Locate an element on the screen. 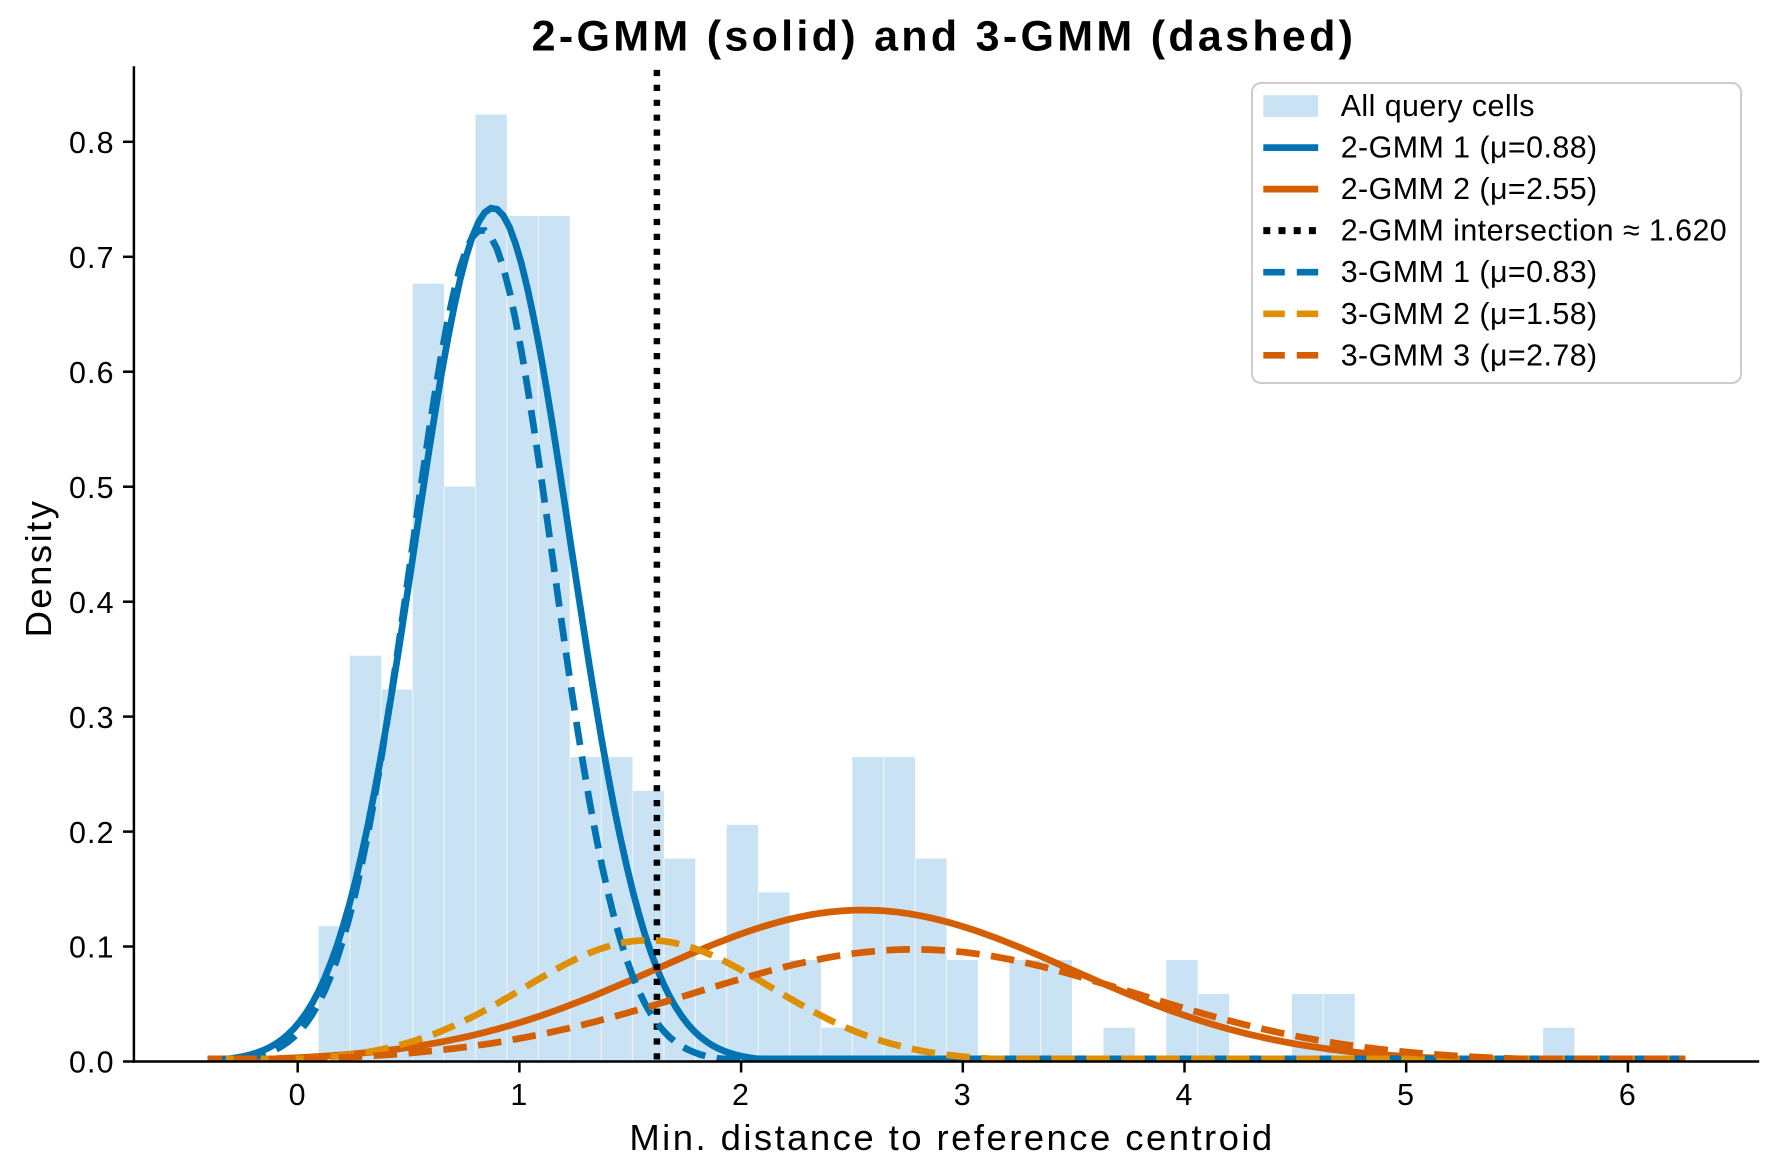 This screenshot has width=1777, height=1176. svg-text: 0.4 is located at coordinates (92, 603).